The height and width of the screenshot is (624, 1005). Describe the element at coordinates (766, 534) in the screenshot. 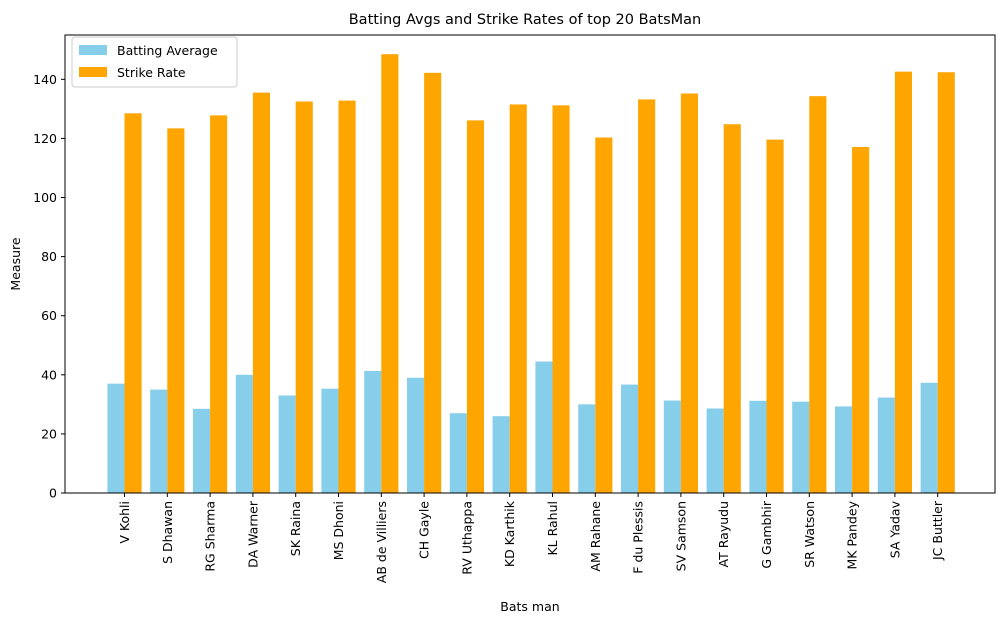

I see `x-tick-label: G Gambhir` at that location.